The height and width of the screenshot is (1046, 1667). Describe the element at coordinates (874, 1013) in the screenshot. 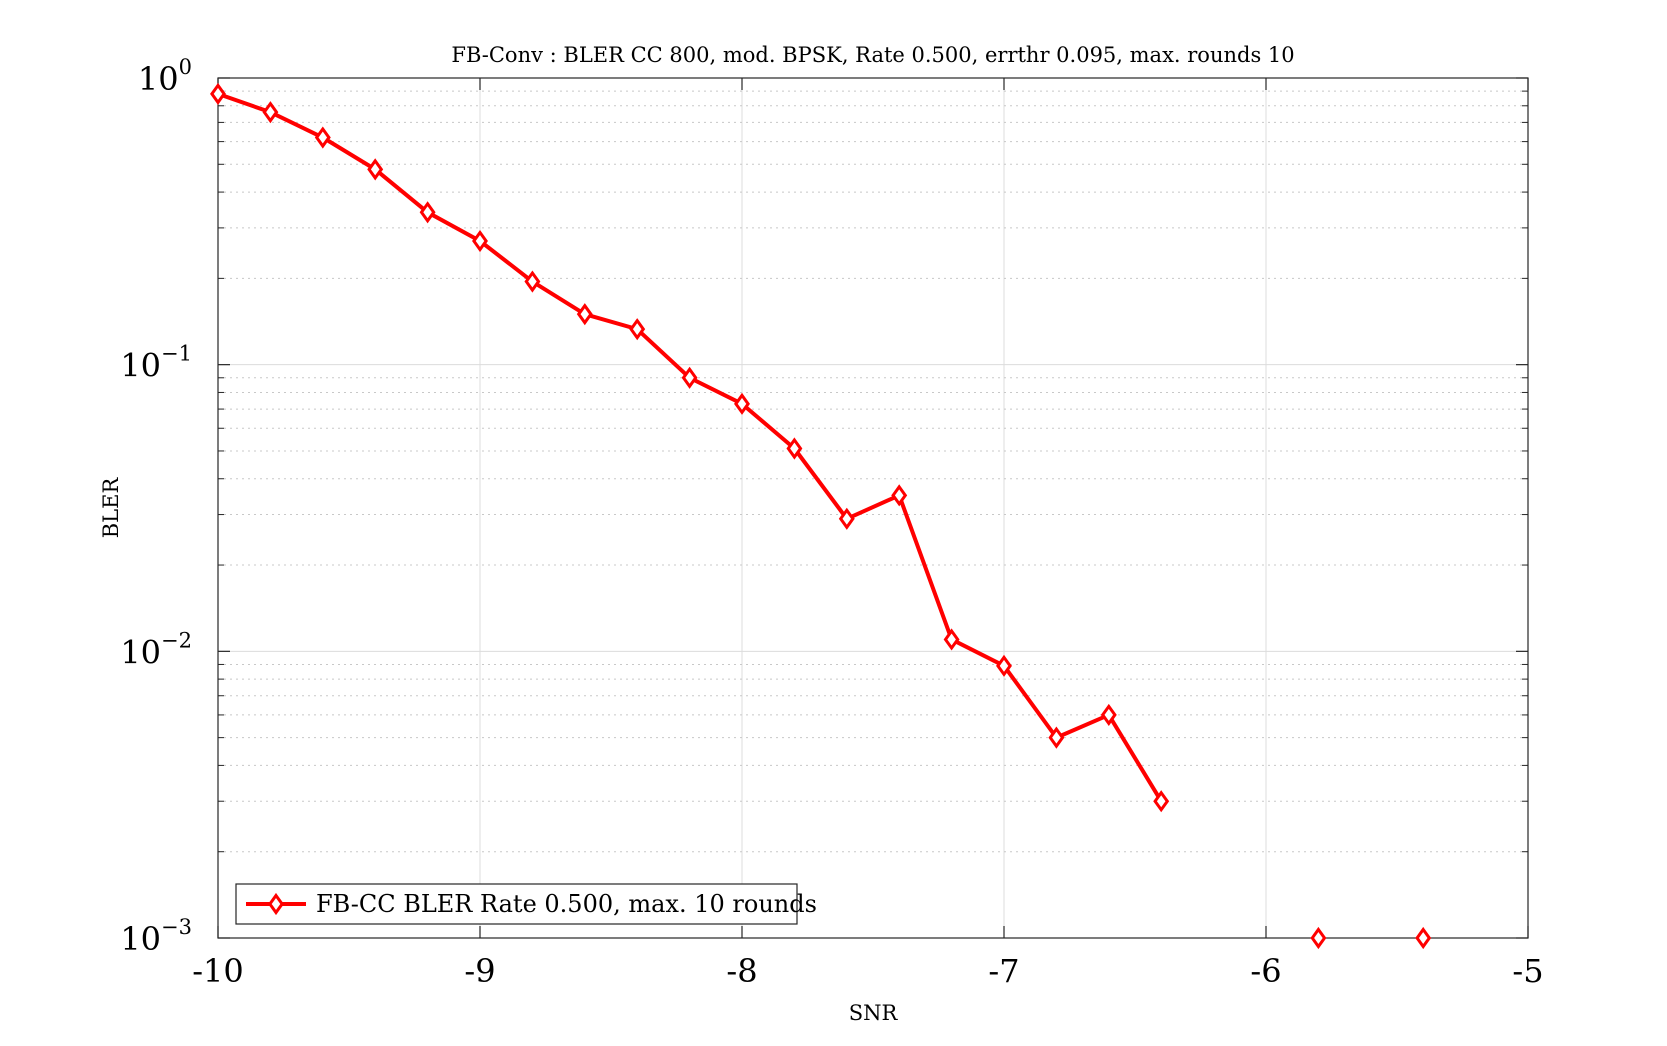

I see `x-axis-label: SNR` at that location.